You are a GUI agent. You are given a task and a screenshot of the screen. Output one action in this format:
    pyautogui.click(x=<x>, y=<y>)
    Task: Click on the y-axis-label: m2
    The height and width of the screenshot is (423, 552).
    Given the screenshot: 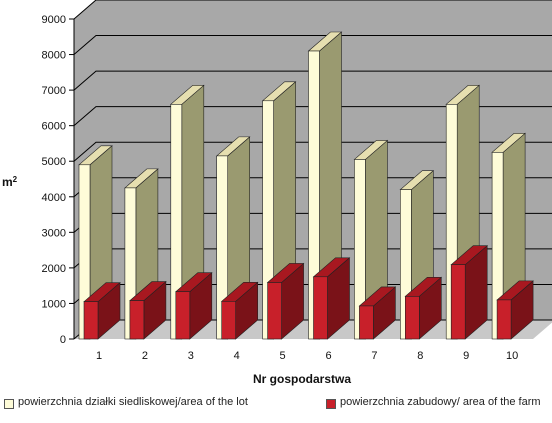 What is the action you would take?
    pyautogui.click(x=10, y=182)
    